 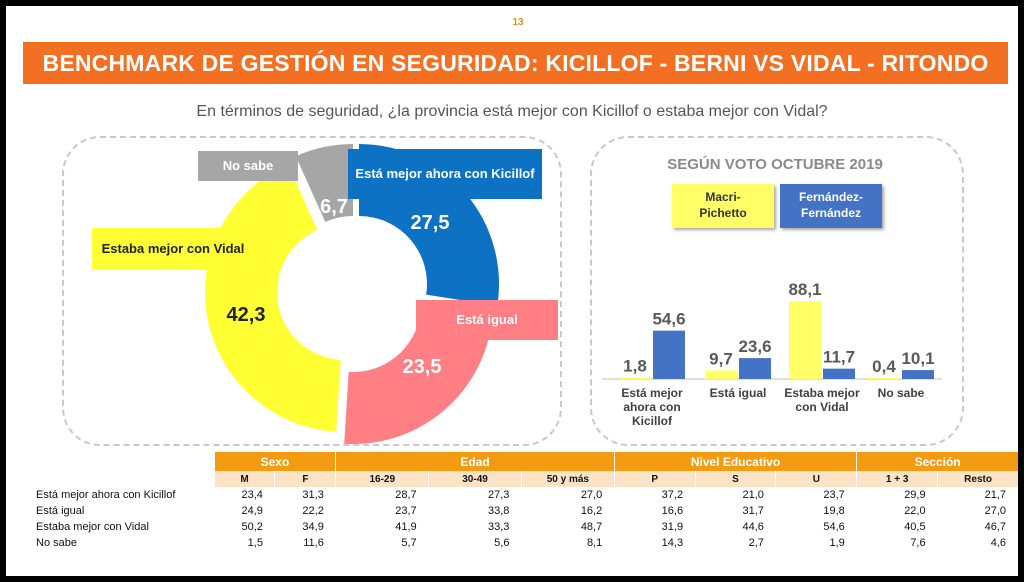 I want to click on slice-label-vidal: Estaba mejor con Vidal, so click(x=173, y=249).